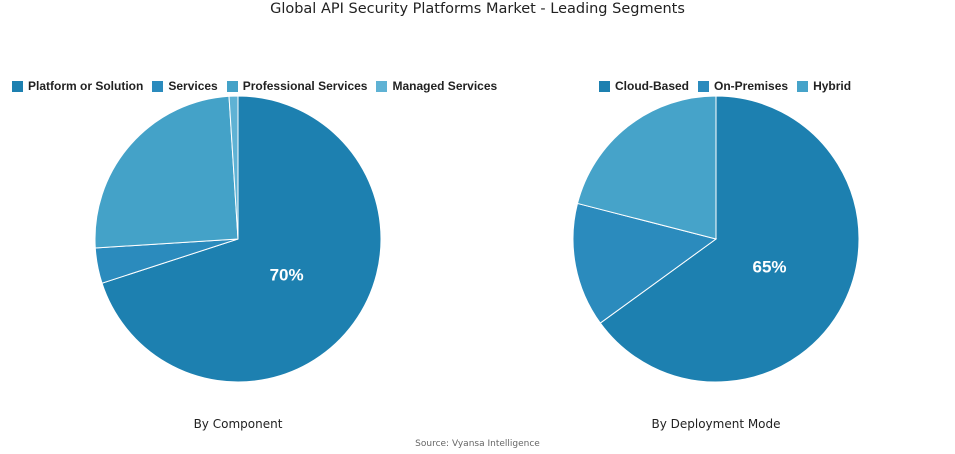 This screenshot has width=955, height=454. I want to click on source-note: Source: Vyansa Intelligence, so click(477, 444).